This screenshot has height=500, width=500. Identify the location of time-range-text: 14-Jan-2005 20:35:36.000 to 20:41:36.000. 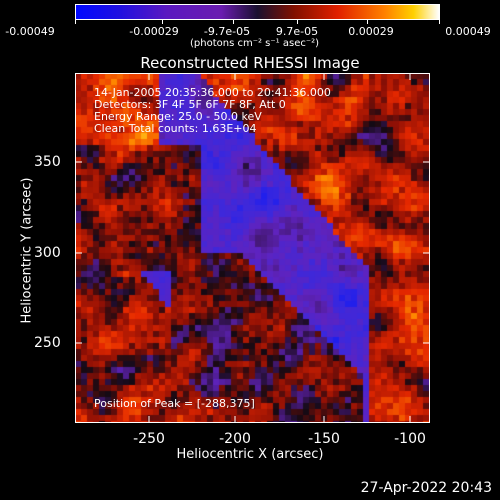
(212, 92).